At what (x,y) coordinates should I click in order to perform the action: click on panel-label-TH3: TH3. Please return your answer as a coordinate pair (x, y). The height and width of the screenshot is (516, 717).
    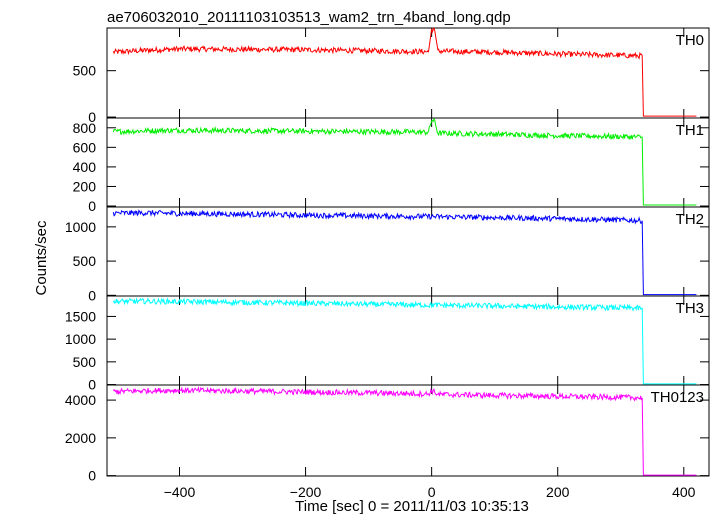
    Looking at the image, I should click on (690, 308).